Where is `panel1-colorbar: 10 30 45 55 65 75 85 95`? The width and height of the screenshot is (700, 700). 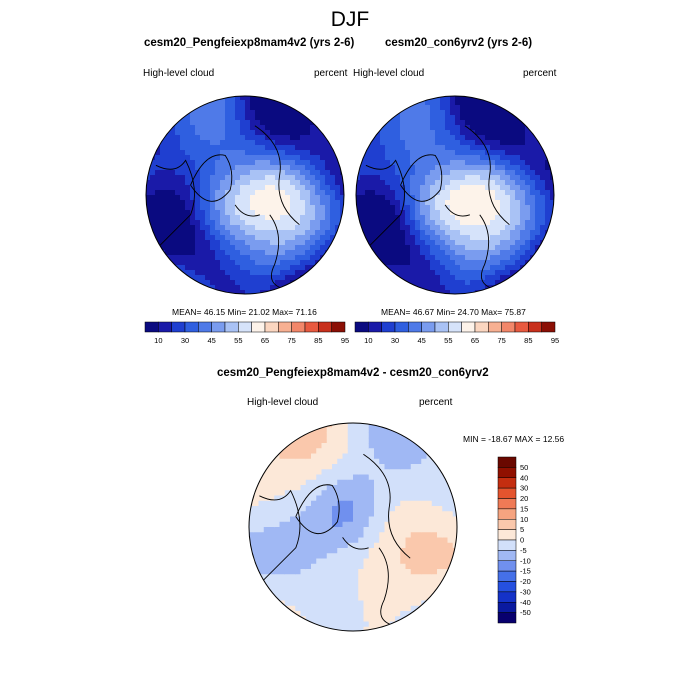
panel1-colorbar: 10 30 45 55 65 75 85 95 is located at coordinates (246, 333).